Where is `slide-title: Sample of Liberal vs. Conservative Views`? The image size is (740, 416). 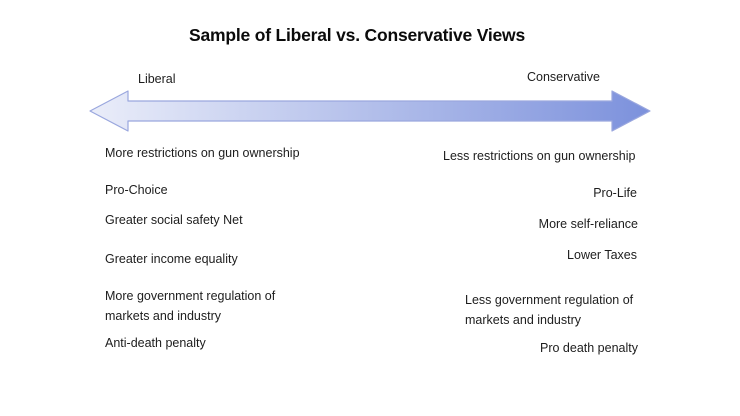
slide-title: Sample of Liberal vs. Conservative Views is located at coordinates (357, 35).